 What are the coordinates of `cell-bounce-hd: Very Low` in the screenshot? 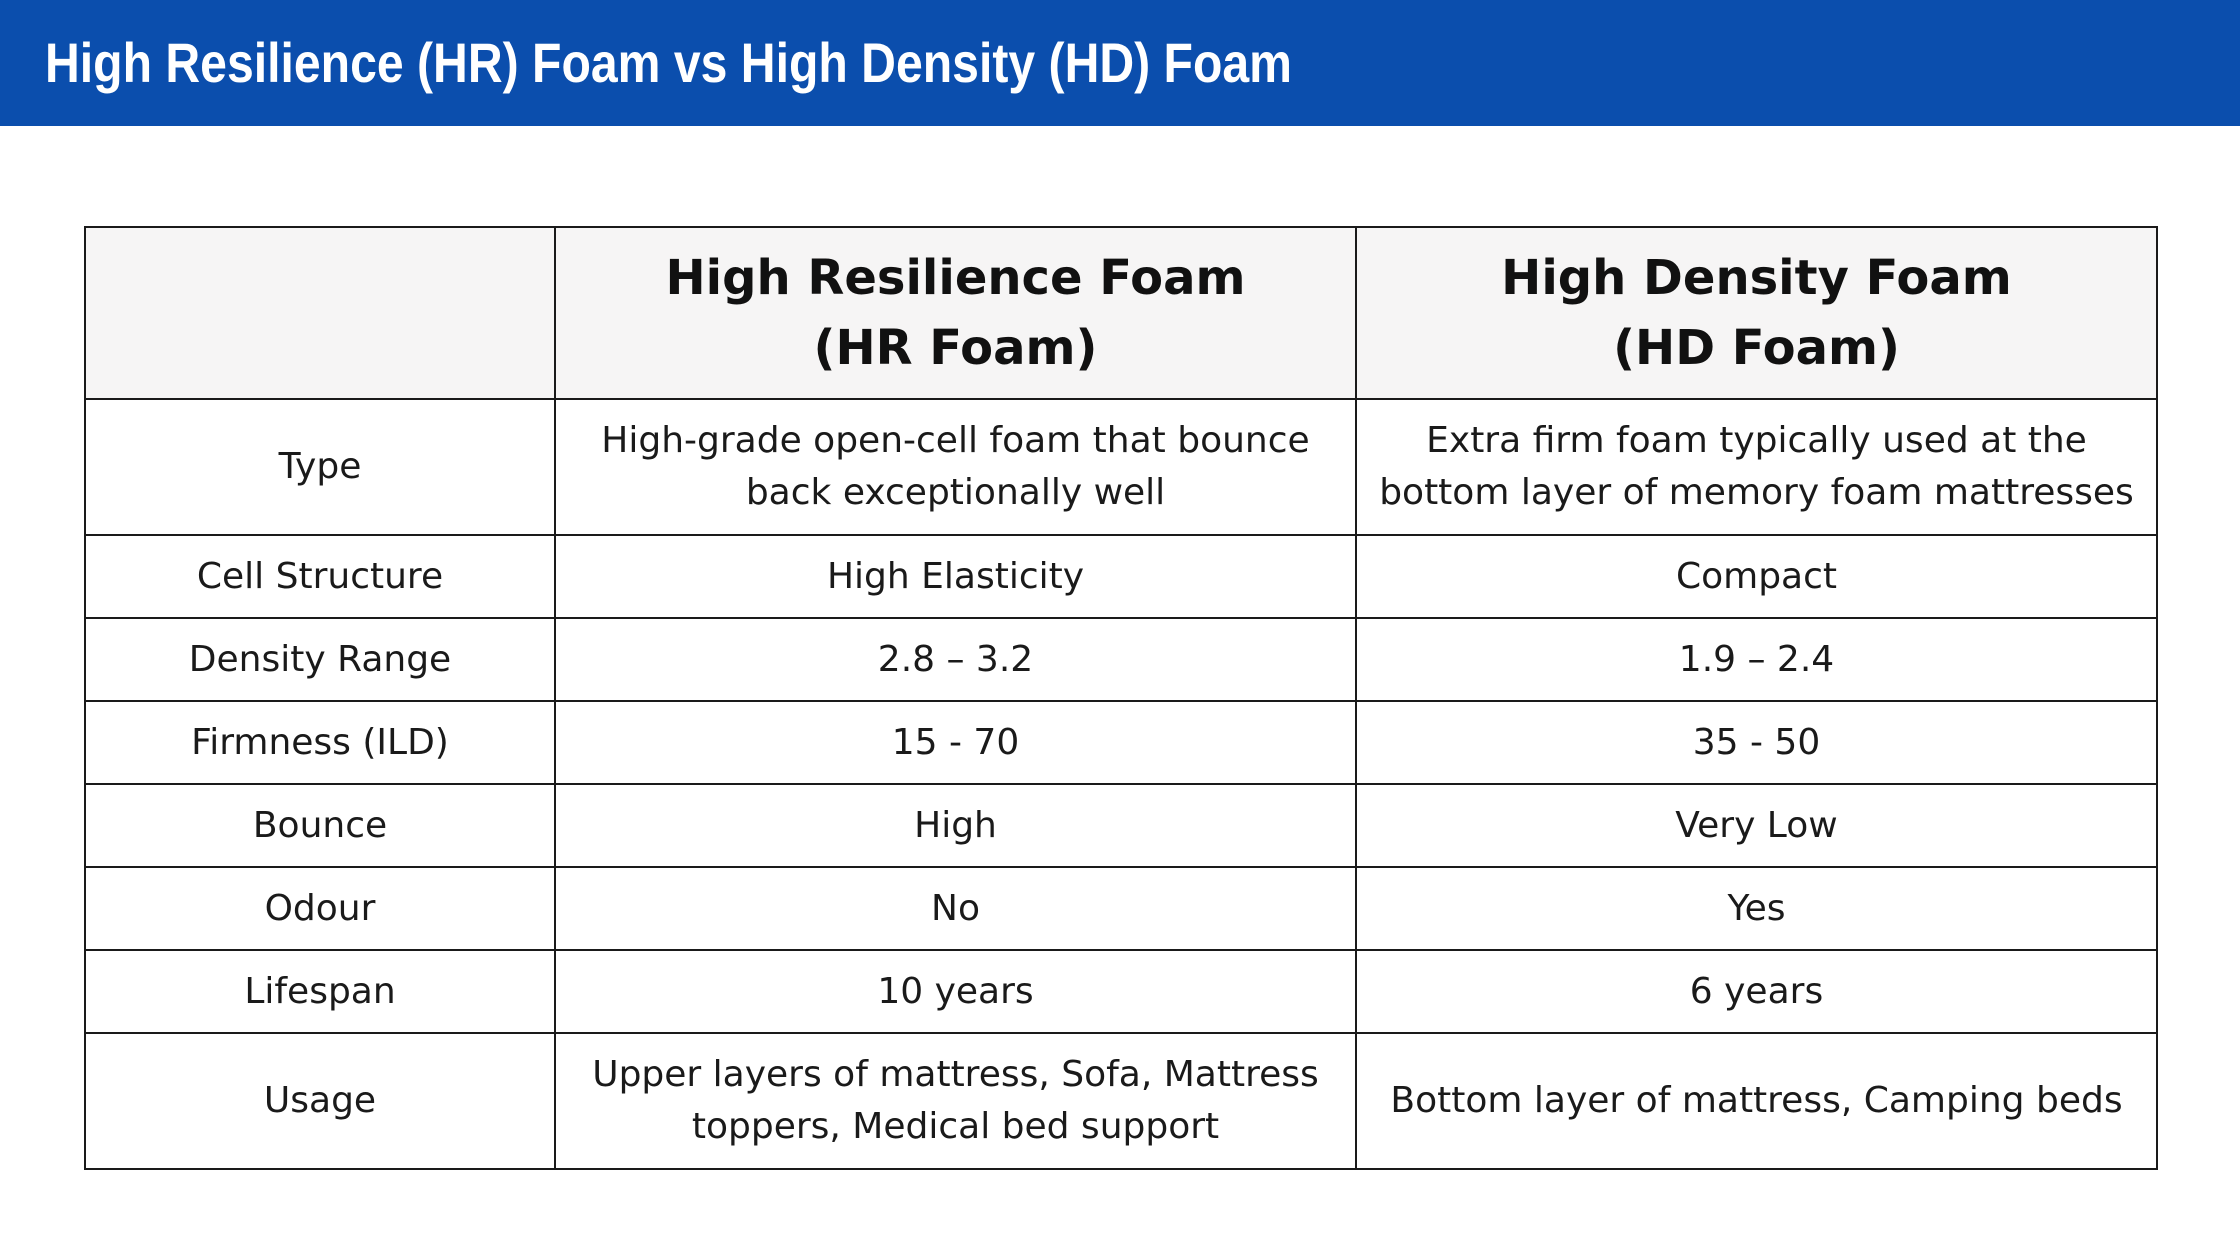 It's located at (1756, 825).